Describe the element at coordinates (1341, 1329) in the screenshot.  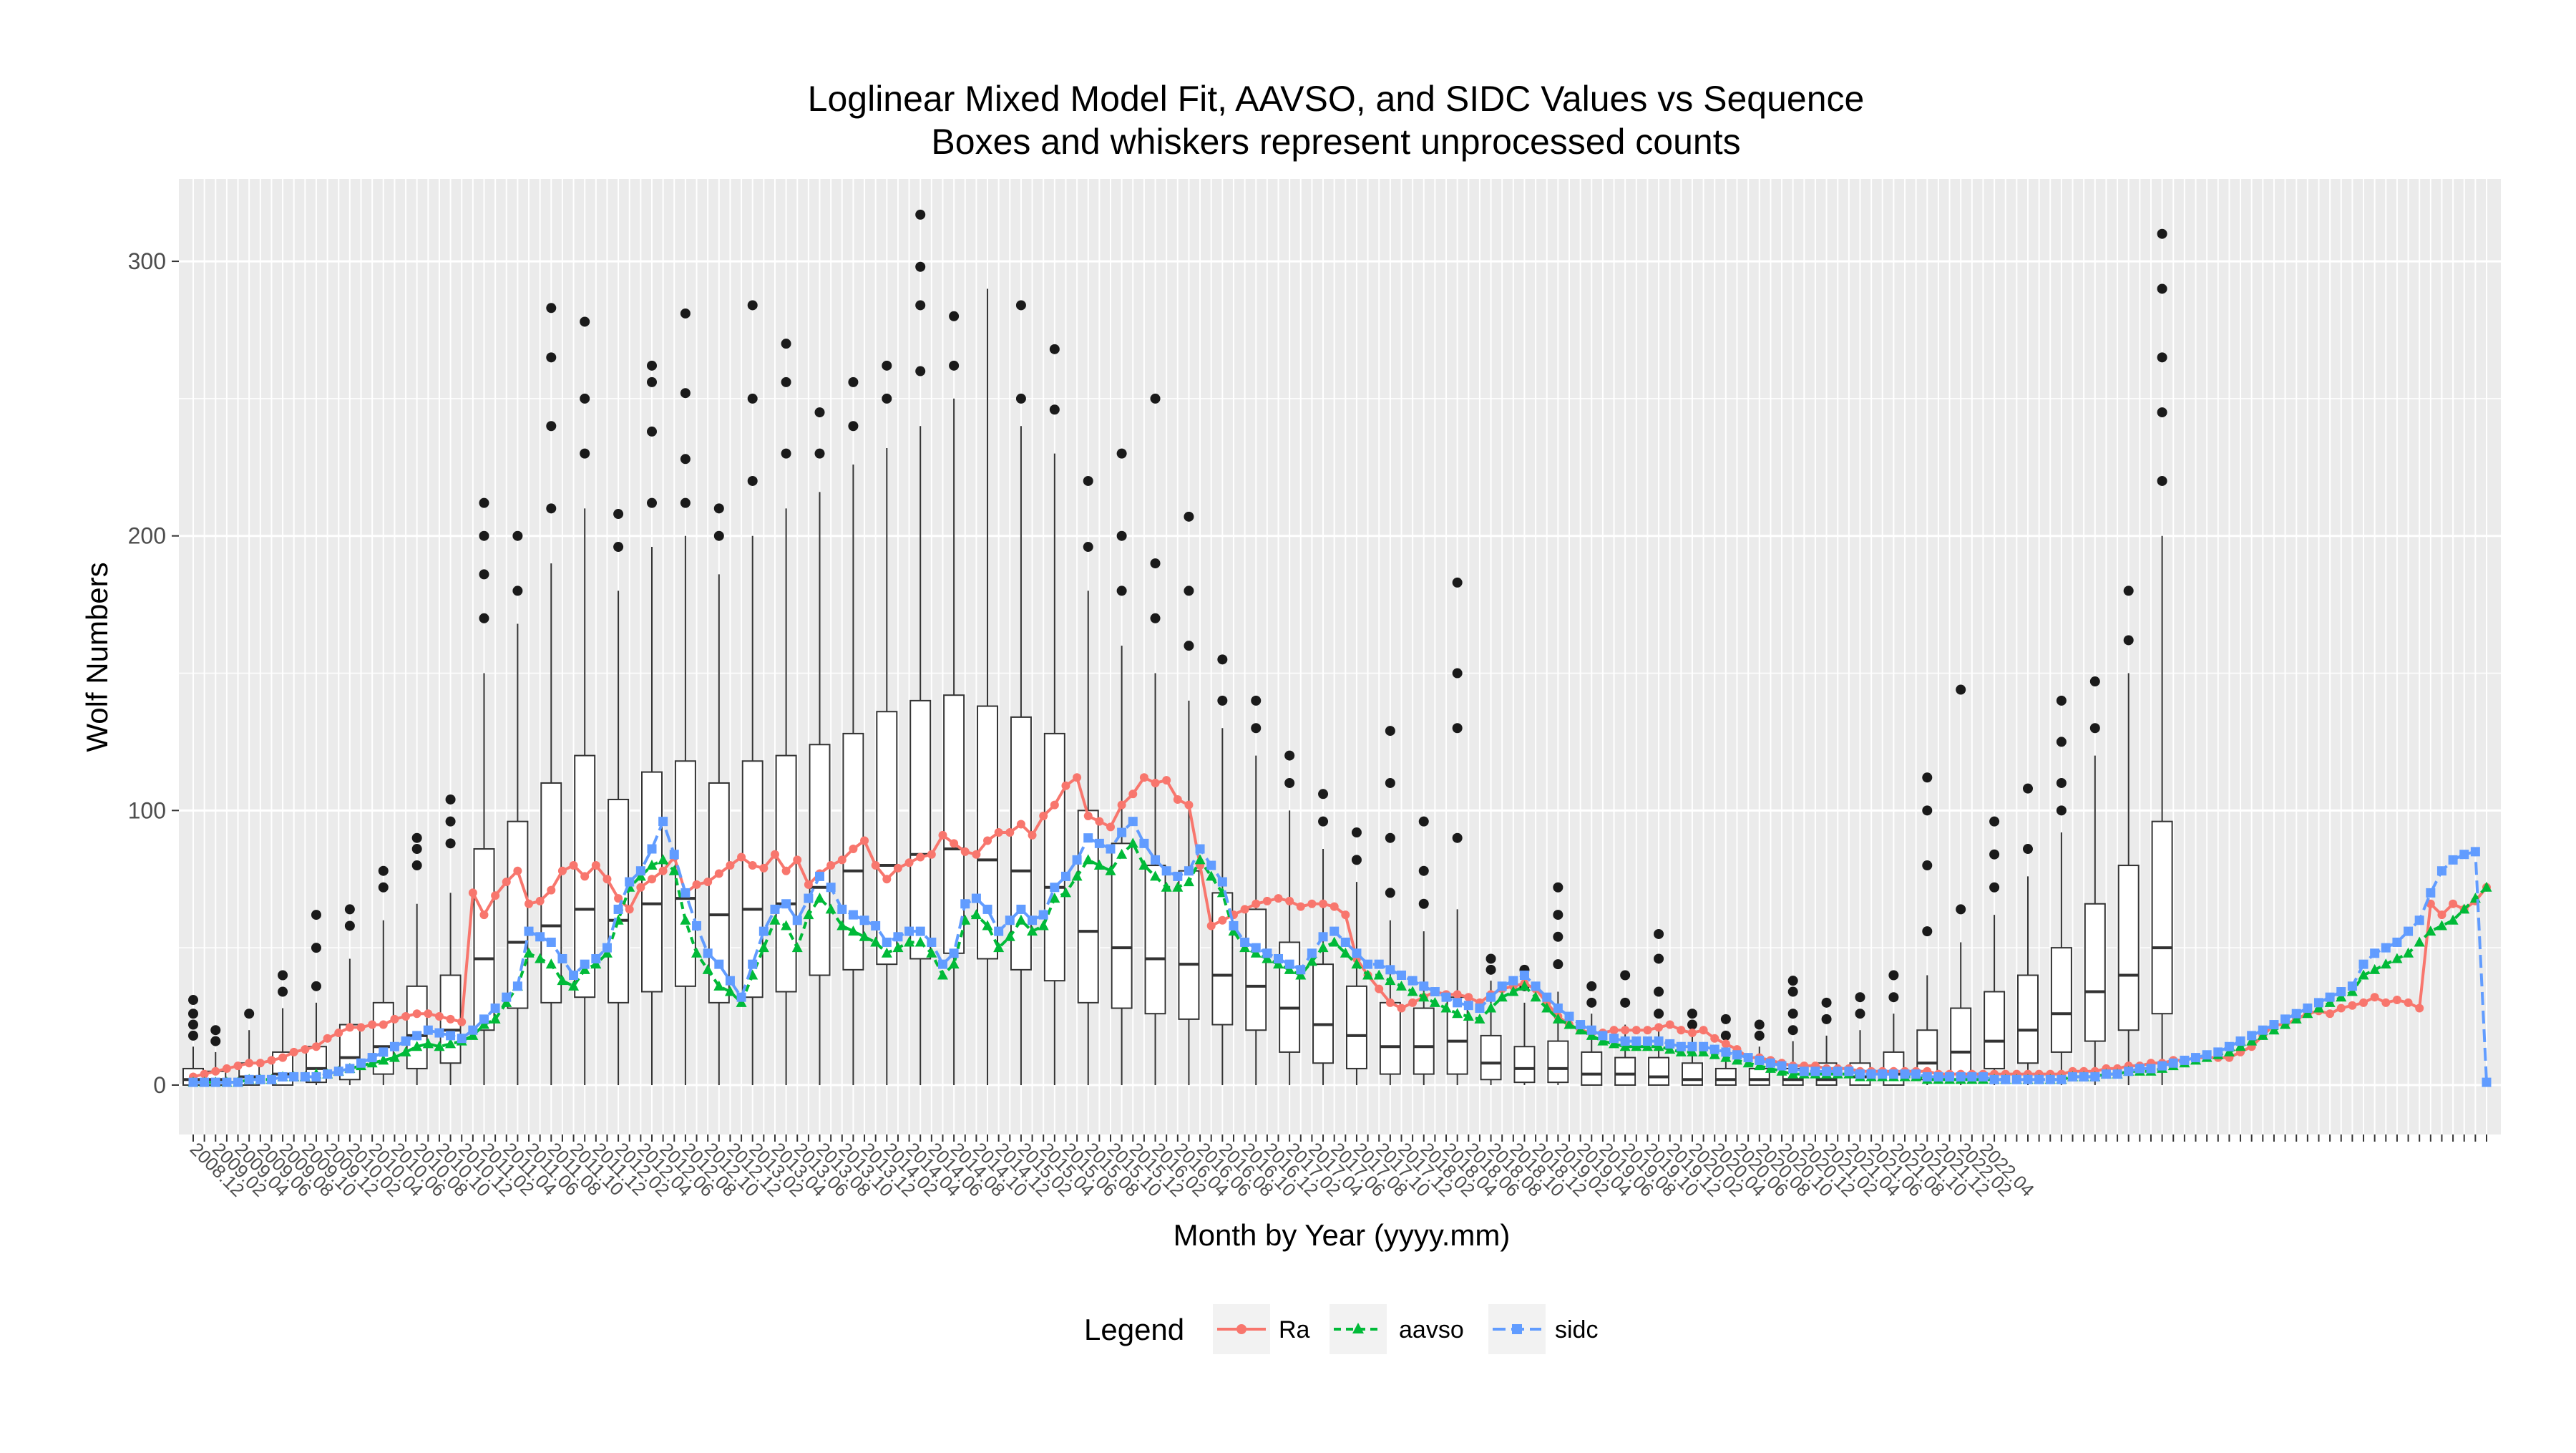
I see `legend: Legend Ra aavso sidc` at that location.